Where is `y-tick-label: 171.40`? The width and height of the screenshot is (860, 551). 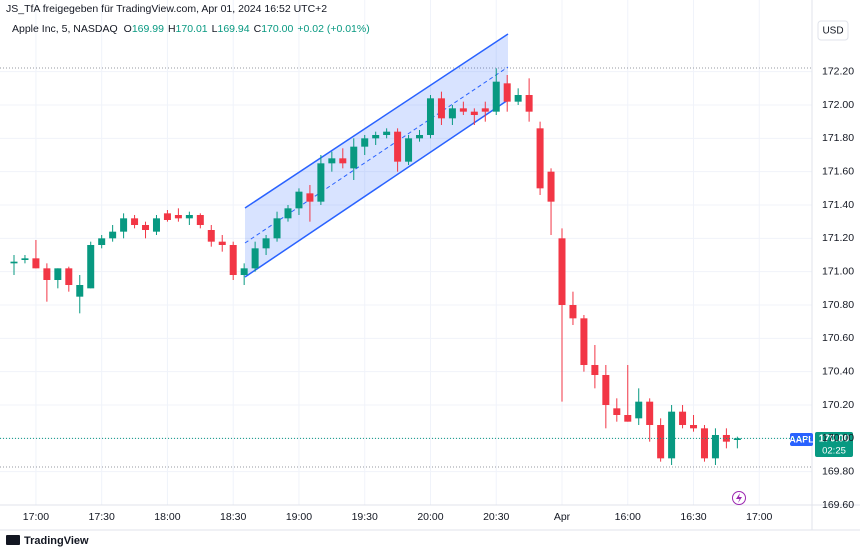
y-tick-label: 171.40 is located at coordinates (838, 205).